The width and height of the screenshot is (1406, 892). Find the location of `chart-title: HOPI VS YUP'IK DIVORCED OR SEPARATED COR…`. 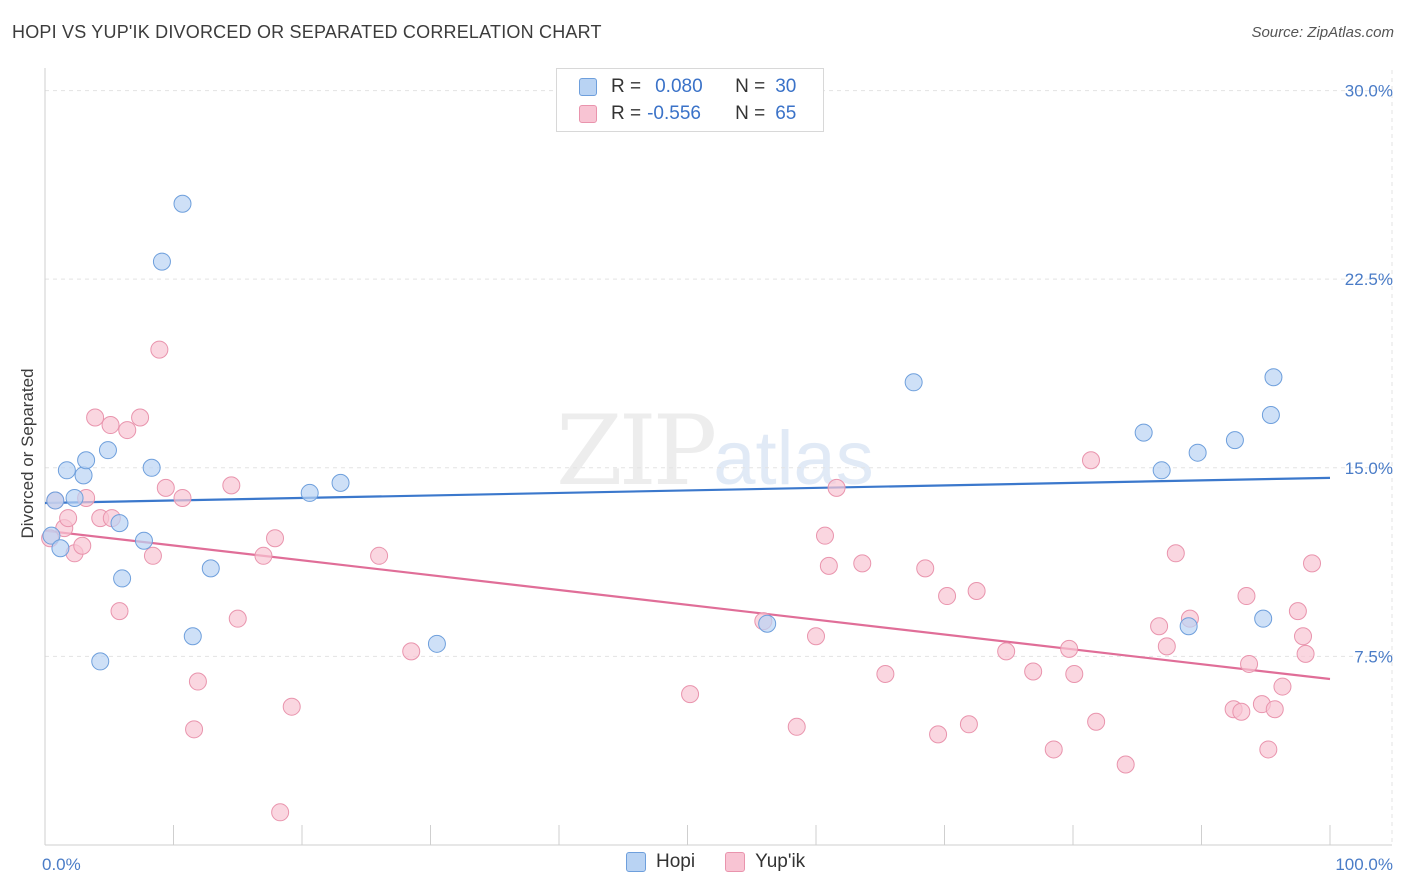

chart-title: HOPI VS YUP'IK DIVORCED OR SEPARATED COR… is located at coordinates (307, 32).